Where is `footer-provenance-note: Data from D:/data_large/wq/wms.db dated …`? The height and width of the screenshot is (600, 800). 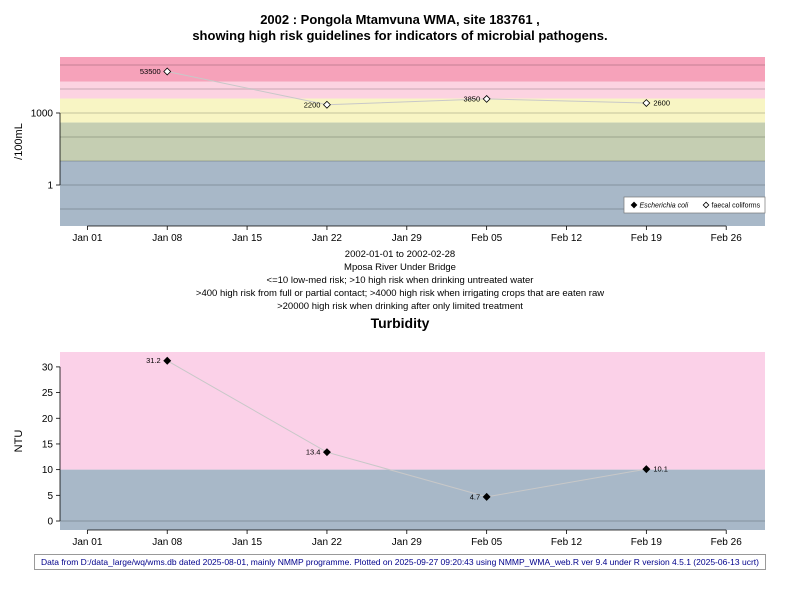 footer-provenance-note: Data from D:/data_large/wq/wms.db dated … is located at coordinates (400, 562).